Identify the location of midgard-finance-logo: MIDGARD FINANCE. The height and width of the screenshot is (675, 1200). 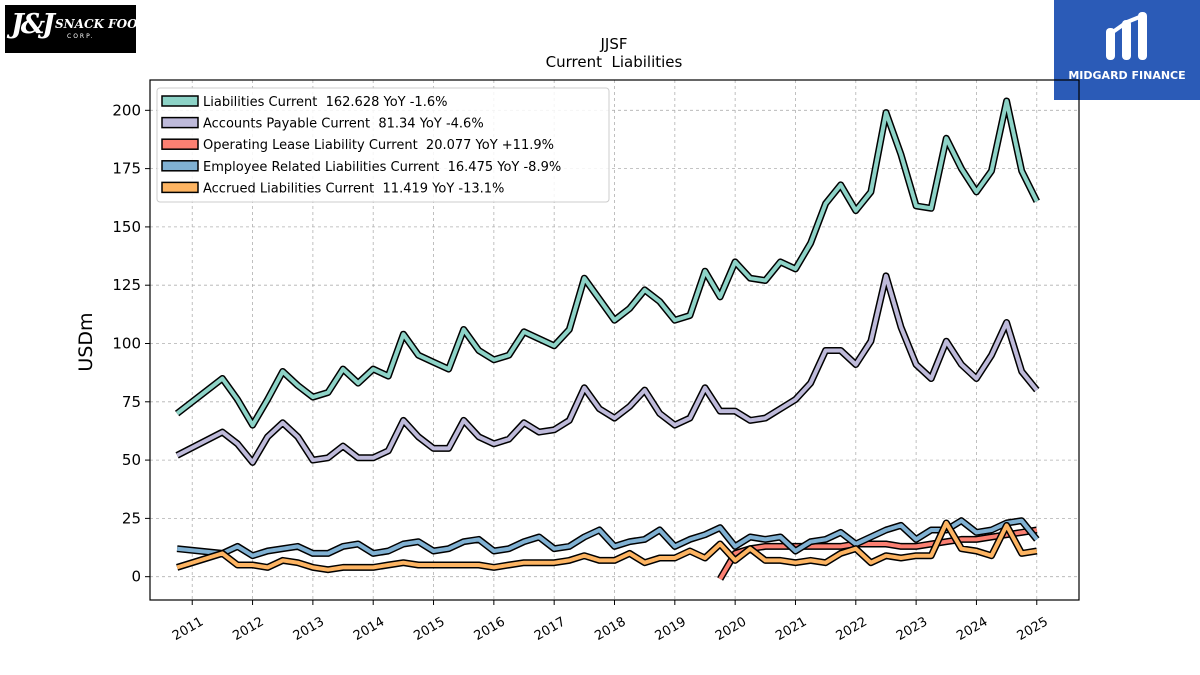
(1127, 50).